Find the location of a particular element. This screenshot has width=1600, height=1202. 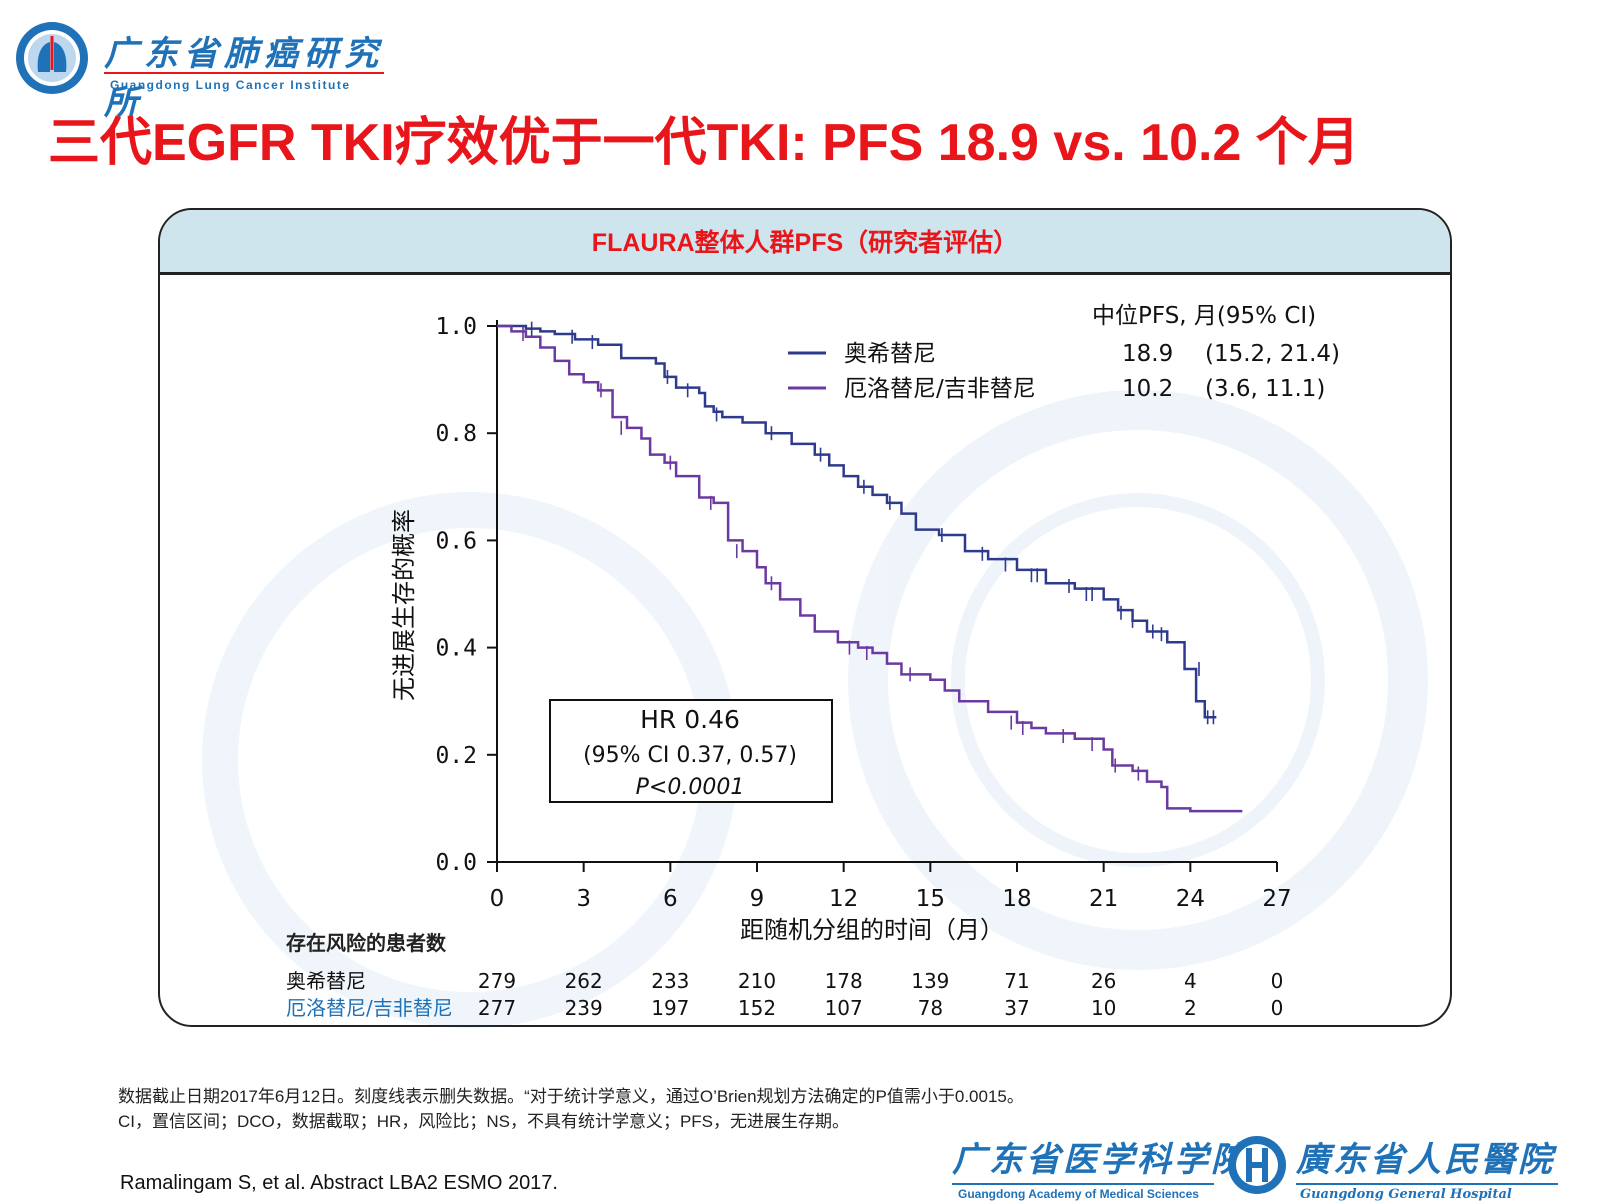

institute-emblem-icon is located at coordinates (52, 58).